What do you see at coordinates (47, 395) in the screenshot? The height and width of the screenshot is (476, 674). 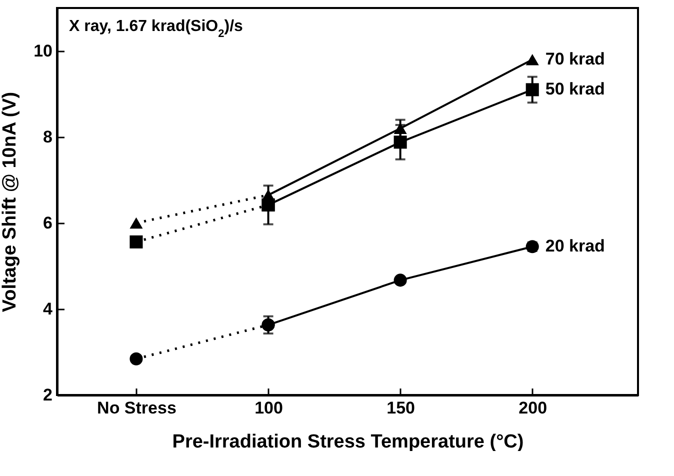 I see `y-tick-label: 2` at bounding box center [47, 395].